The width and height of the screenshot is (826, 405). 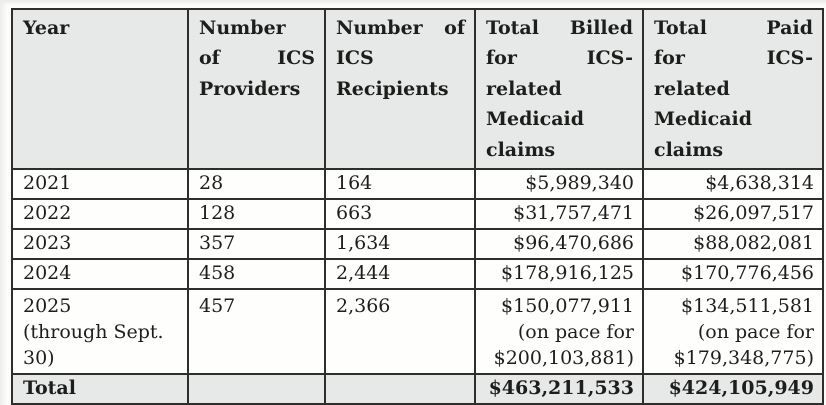 What do you see at coordinates (400, 273) in the screenshot?
I see `recipients-cell: 2,444` at bounding box center [400, 273].